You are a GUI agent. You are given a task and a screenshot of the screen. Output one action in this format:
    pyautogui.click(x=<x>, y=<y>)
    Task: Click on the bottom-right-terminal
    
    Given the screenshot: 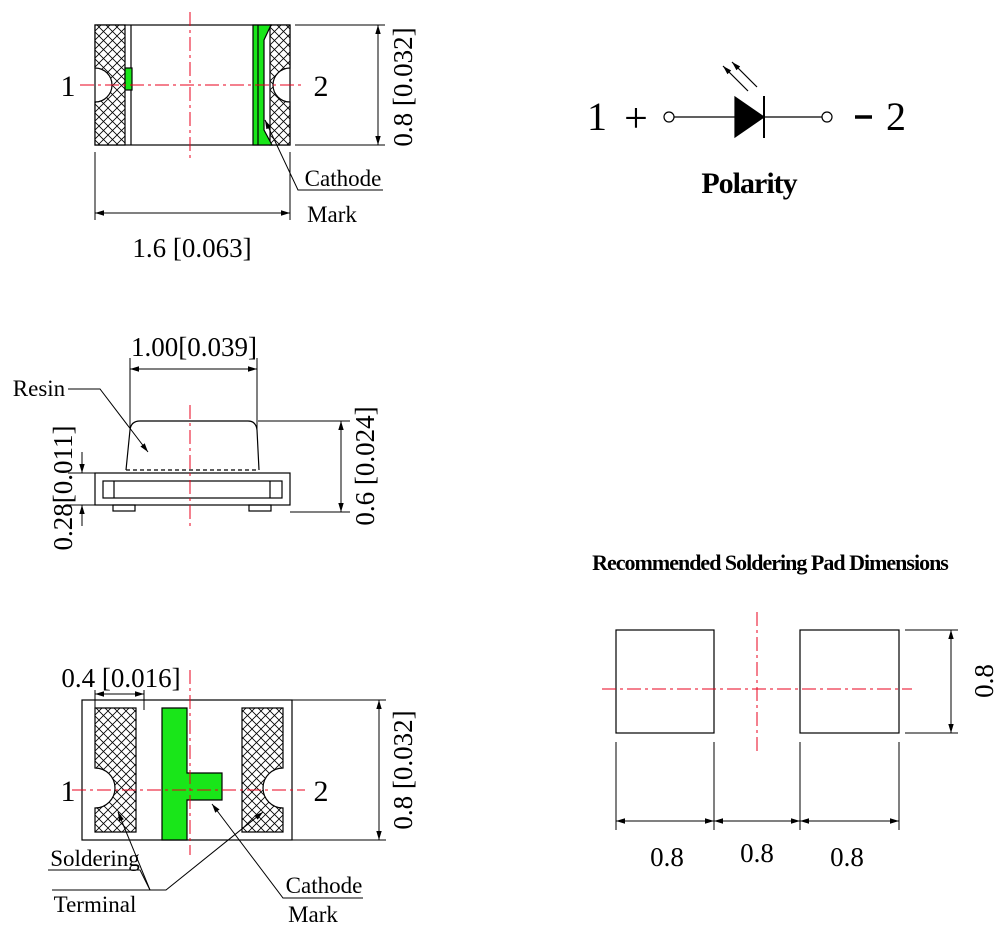 What is the action you would take?
    pyautogui.click(x=262, y=770)
    